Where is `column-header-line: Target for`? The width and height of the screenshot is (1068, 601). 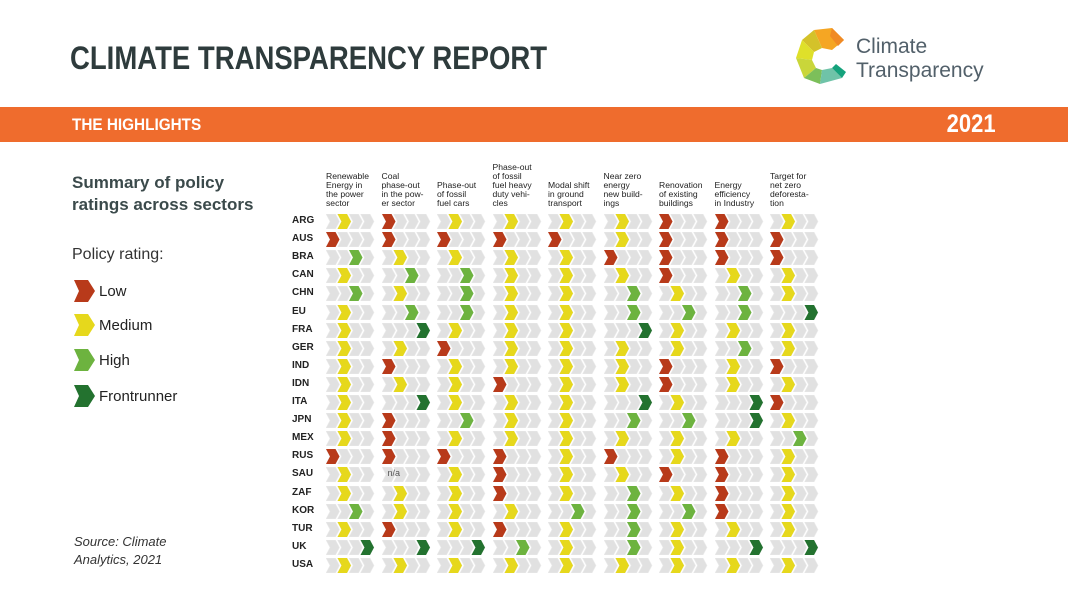 column-header-line: Target for is located at coordinates (788, 176).